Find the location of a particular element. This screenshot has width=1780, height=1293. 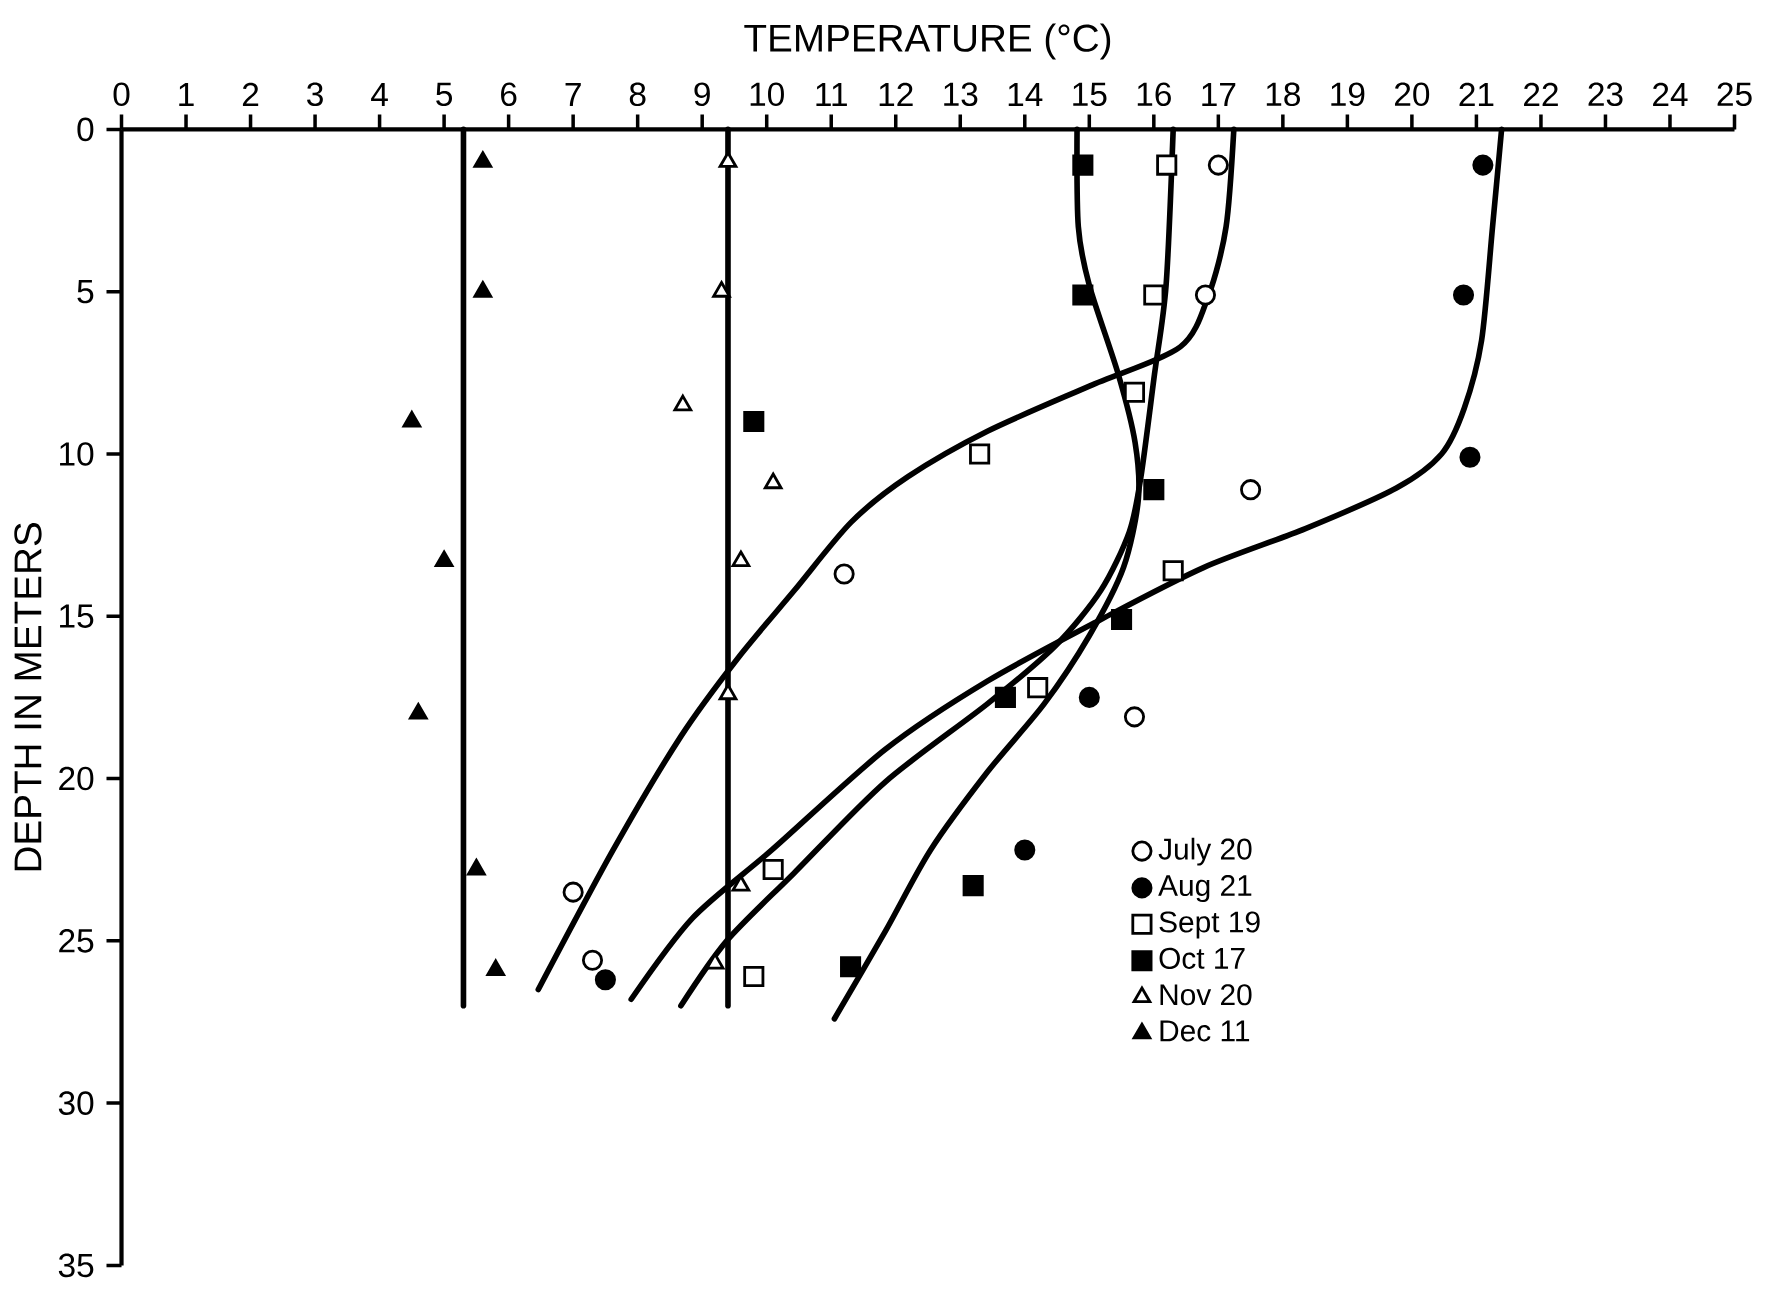

y-tick-label: 30 is located at coordinates (76, 1103).